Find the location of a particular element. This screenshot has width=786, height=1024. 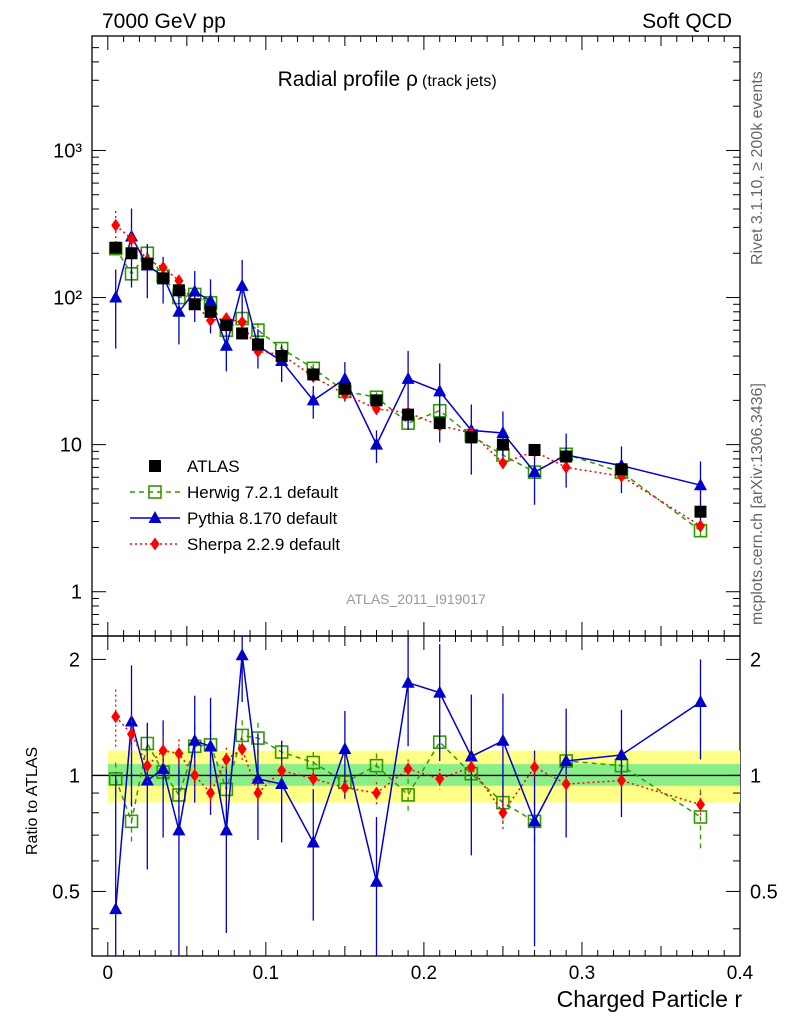

y-tick-label-main: 10³ is located at coordinates (67, 151).